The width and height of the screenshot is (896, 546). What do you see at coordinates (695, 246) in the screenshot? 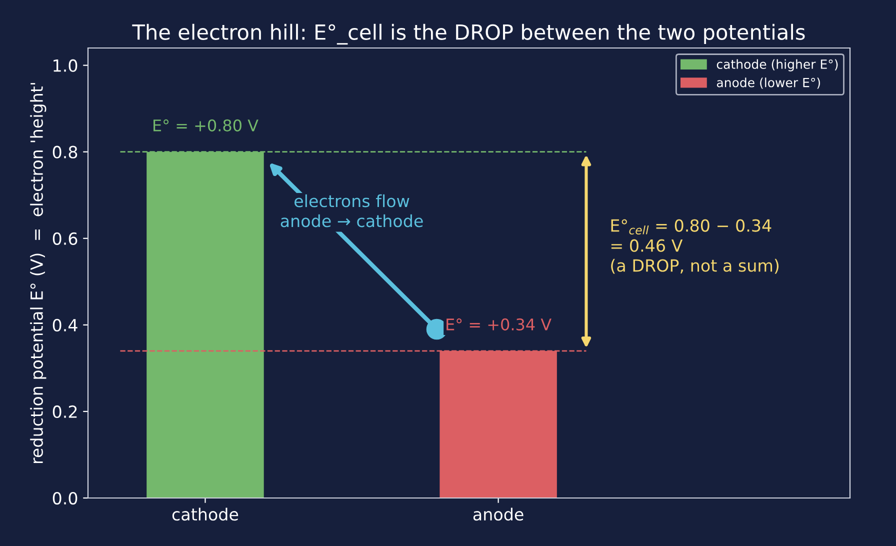
I see `annotation: E°$_{cell}$ = 0.80 − 0.34 = 0.46 V (a DROP, not a sum)` at bounding box center [695, 246].